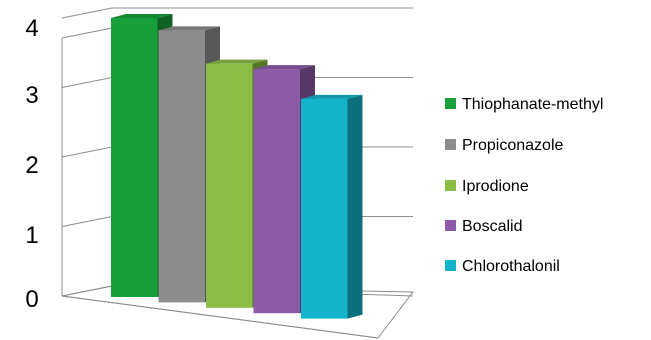  What do you see at coordinates (31, 95) in the screenshot?
I see `y-tick-label: 3` at bounding box center [31, 95].